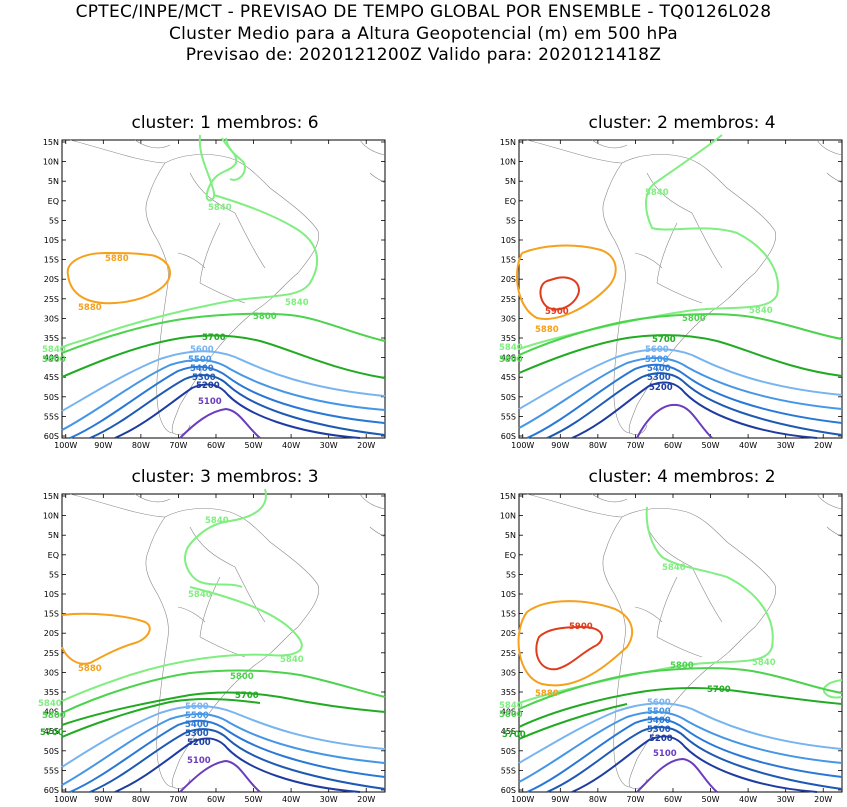  What do you see at coordinates (225, 477) in the screenshot?
I see `panel-title-cluster-3: cluster: 3 membros: 3` at bounding box center [225, 477].